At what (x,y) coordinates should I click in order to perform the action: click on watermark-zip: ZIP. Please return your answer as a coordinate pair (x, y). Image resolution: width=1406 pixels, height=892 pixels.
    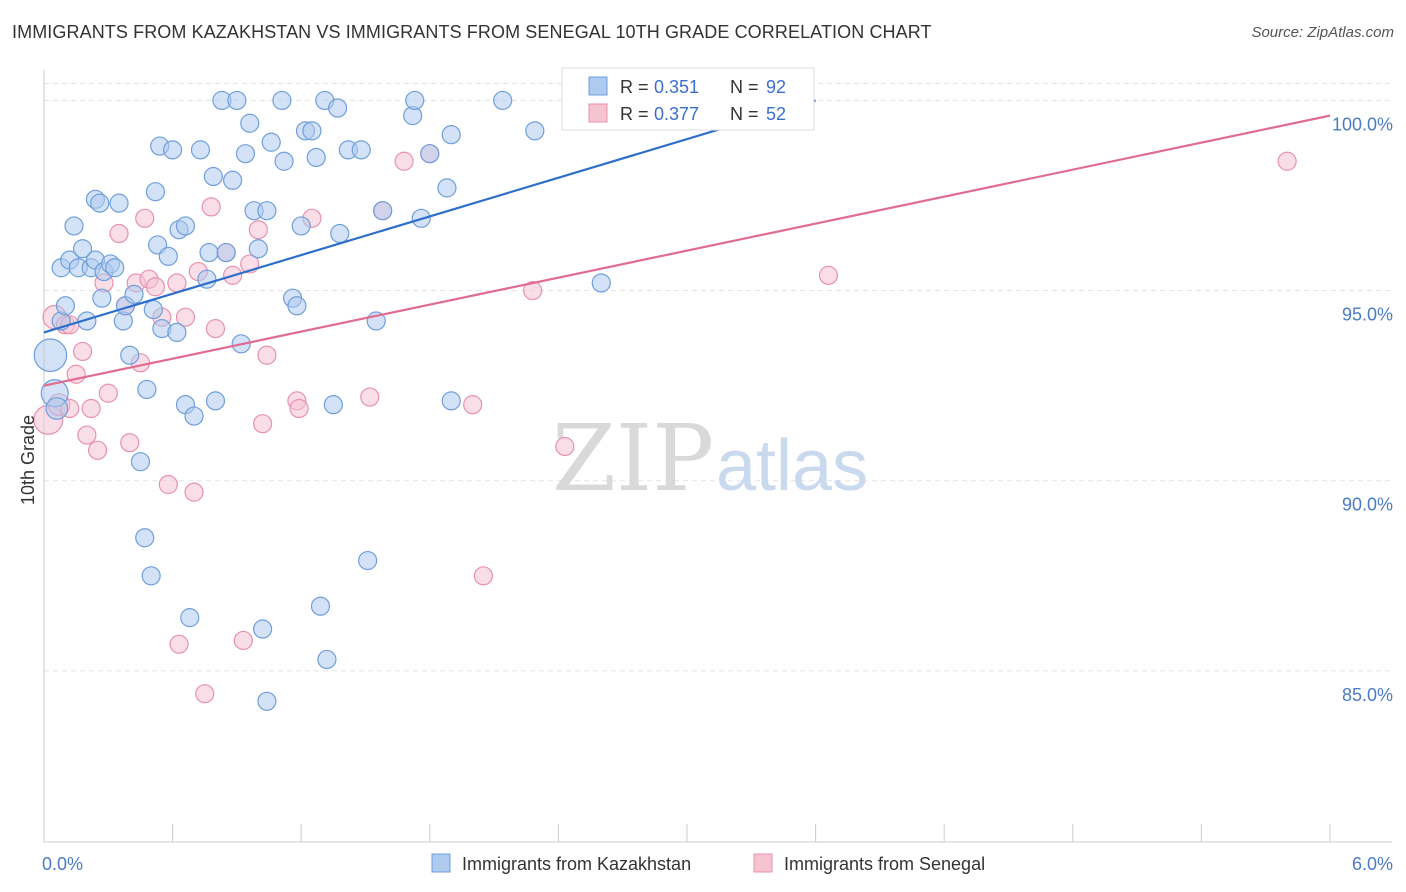
    Looking at the image, I should click on (633, 458).